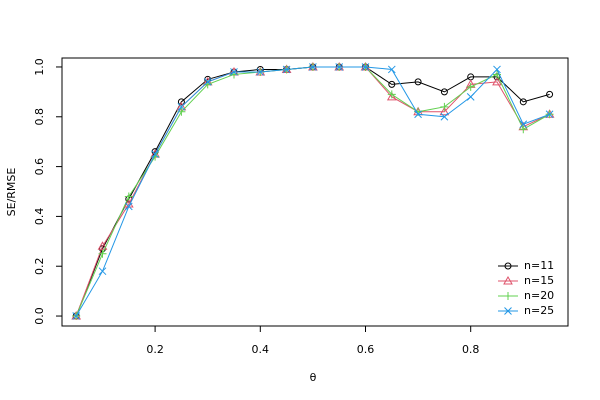 The height and width of the screenshot is (400, 600). What do you see at coordinates (39, 167) in the screenshot?
I see `y-tick-label: 0.6` at bounding box center [39, 167].